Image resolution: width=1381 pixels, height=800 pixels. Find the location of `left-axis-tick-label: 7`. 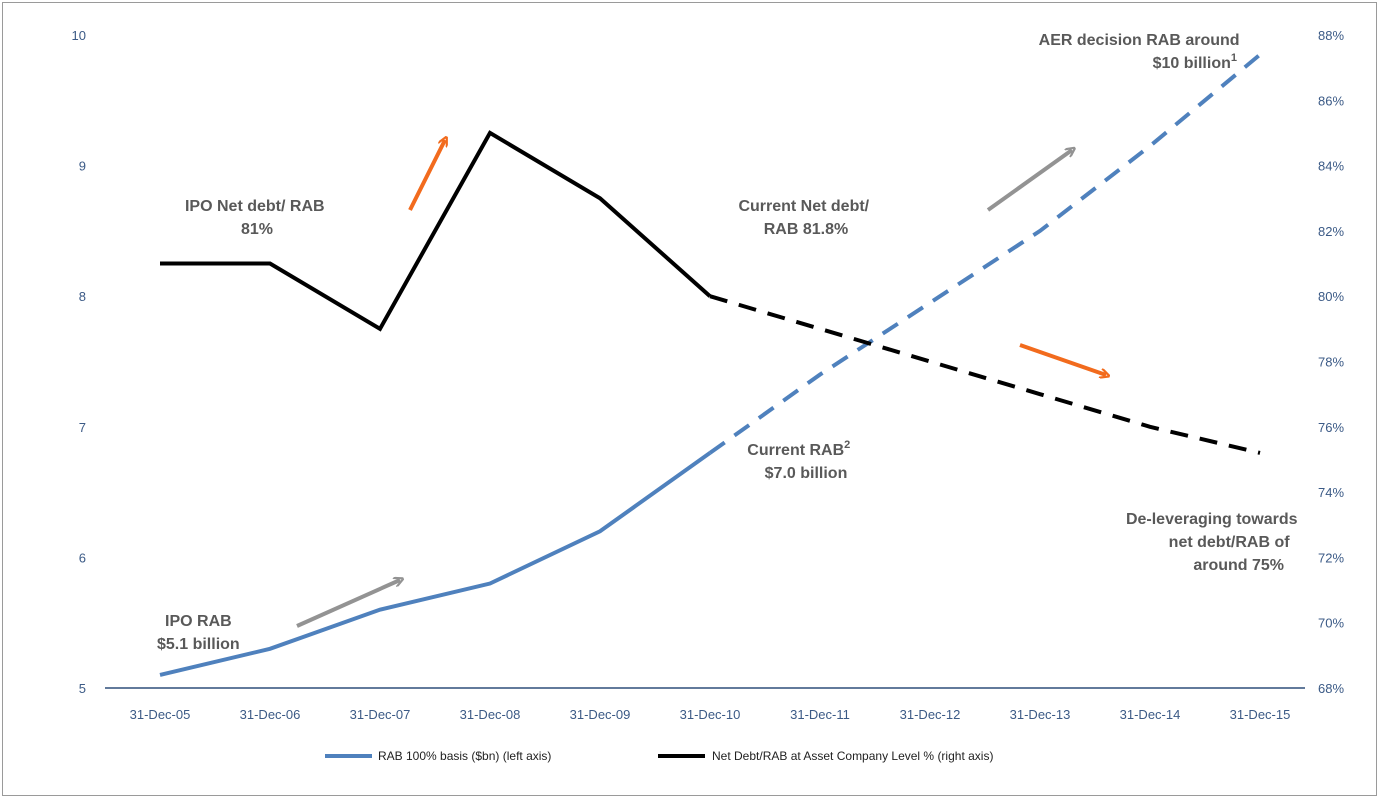

left-axis-tick-label: 7 is located at coordinates (82, 427).